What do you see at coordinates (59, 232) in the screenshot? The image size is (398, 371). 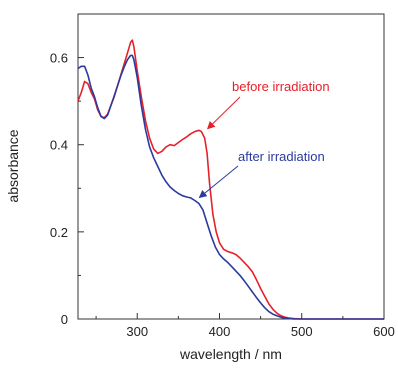 I see `y-tick-label: 0.2` at bounding box center [59, 232].